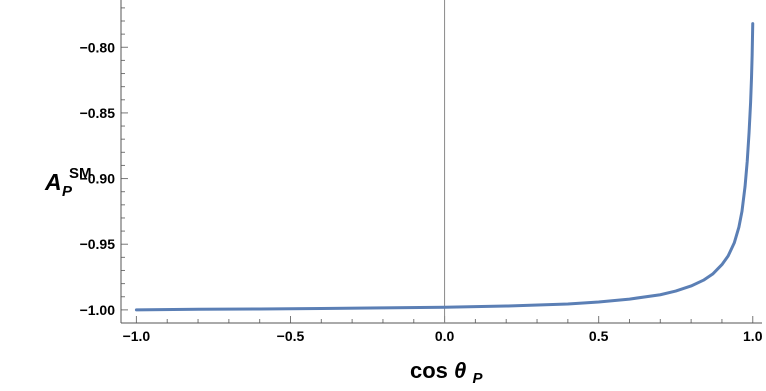 This screenshot has width=766, height=391. I want to click on x-axis-title-base: cos, so click(429, 370).